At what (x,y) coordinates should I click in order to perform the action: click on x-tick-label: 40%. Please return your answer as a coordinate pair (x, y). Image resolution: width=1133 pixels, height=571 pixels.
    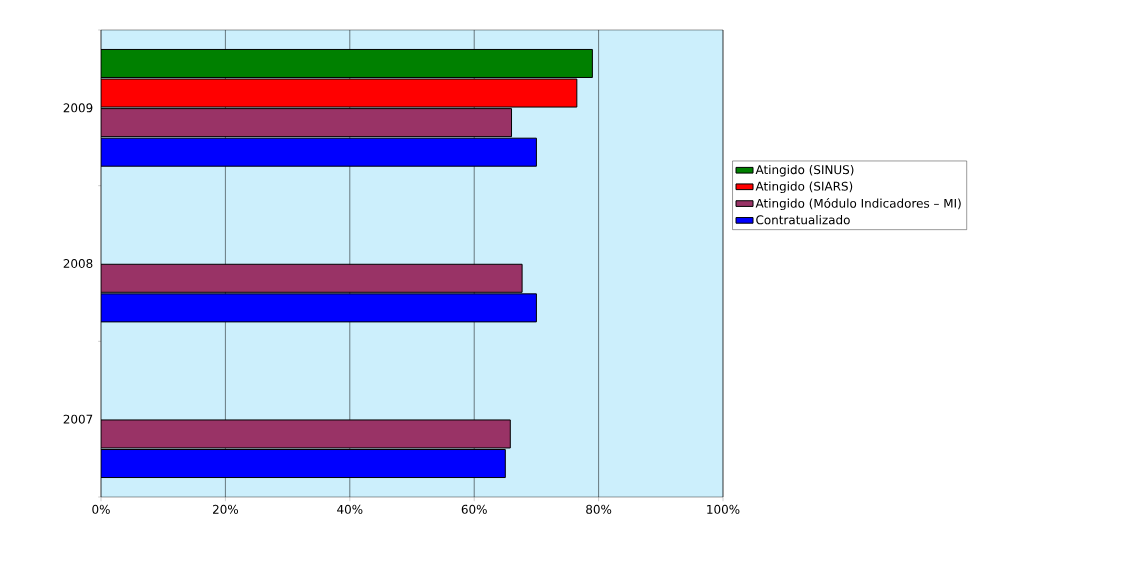
    Looking at the image, I should click on (350, 509).